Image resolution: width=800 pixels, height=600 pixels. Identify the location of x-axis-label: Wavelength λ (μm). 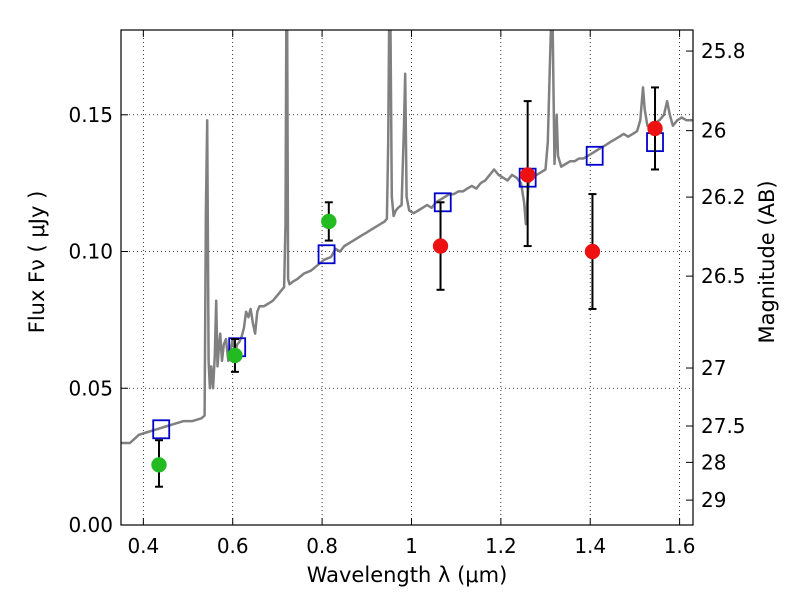
(407, 575).